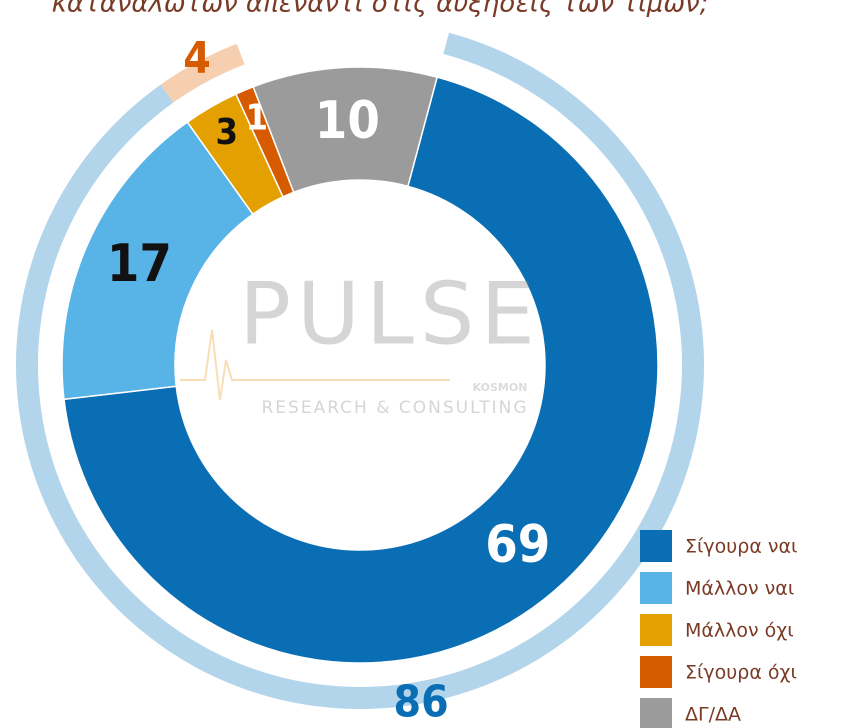 The image size is (861, 728). I want to click on watermark-pulse, so click(315, 365).